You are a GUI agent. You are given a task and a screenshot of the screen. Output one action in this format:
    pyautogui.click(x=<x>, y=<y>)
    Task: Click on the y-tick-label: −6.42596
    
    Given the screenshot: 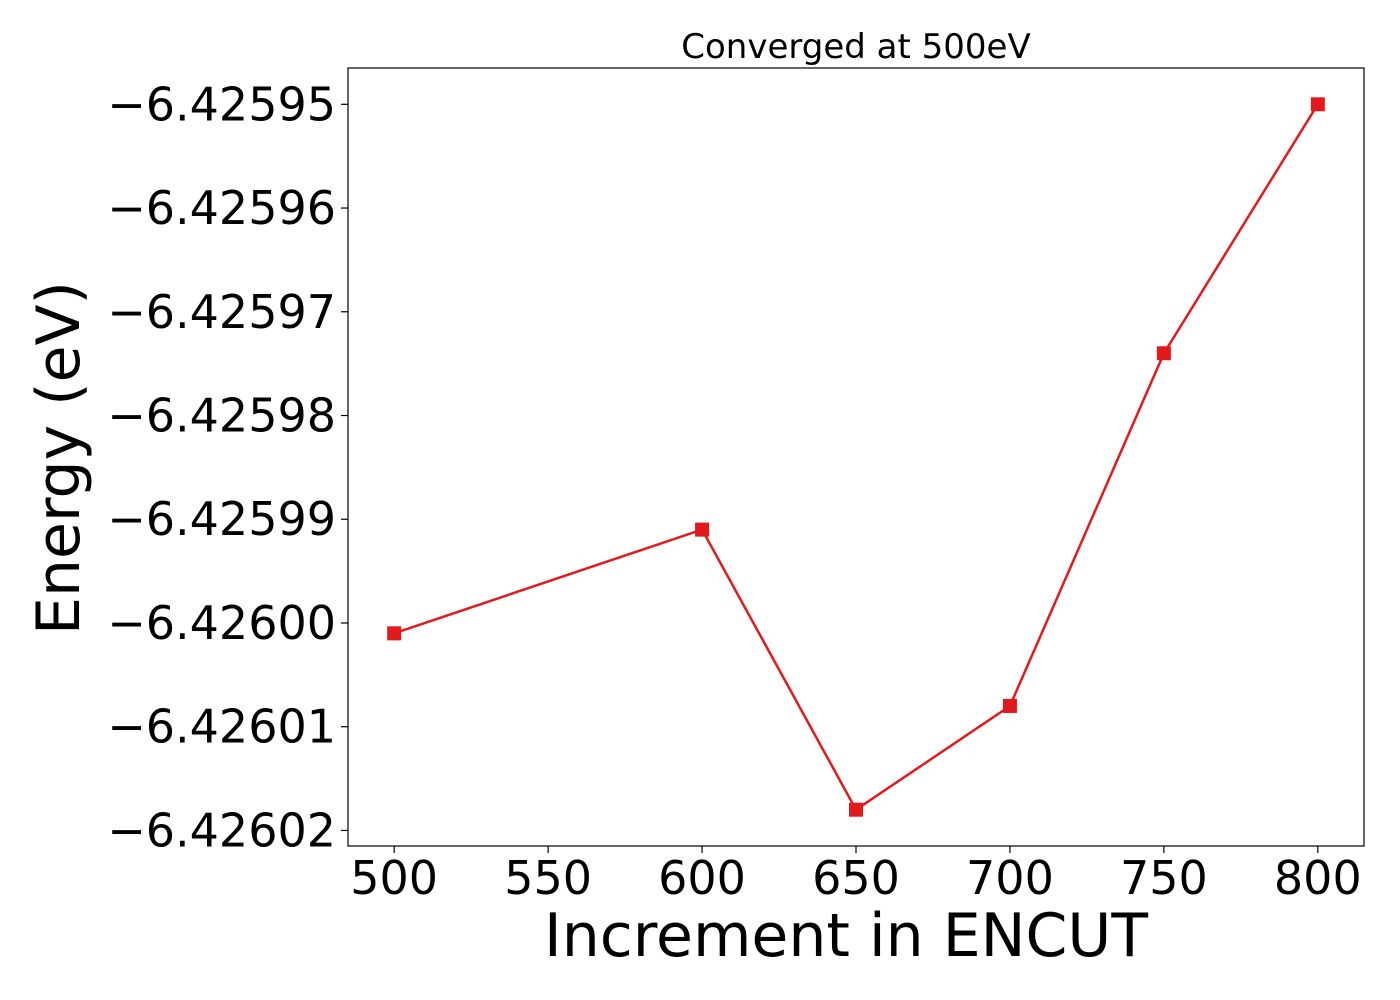 What is the action you would take?
    pyautogui.click(x=221, y=208)
    